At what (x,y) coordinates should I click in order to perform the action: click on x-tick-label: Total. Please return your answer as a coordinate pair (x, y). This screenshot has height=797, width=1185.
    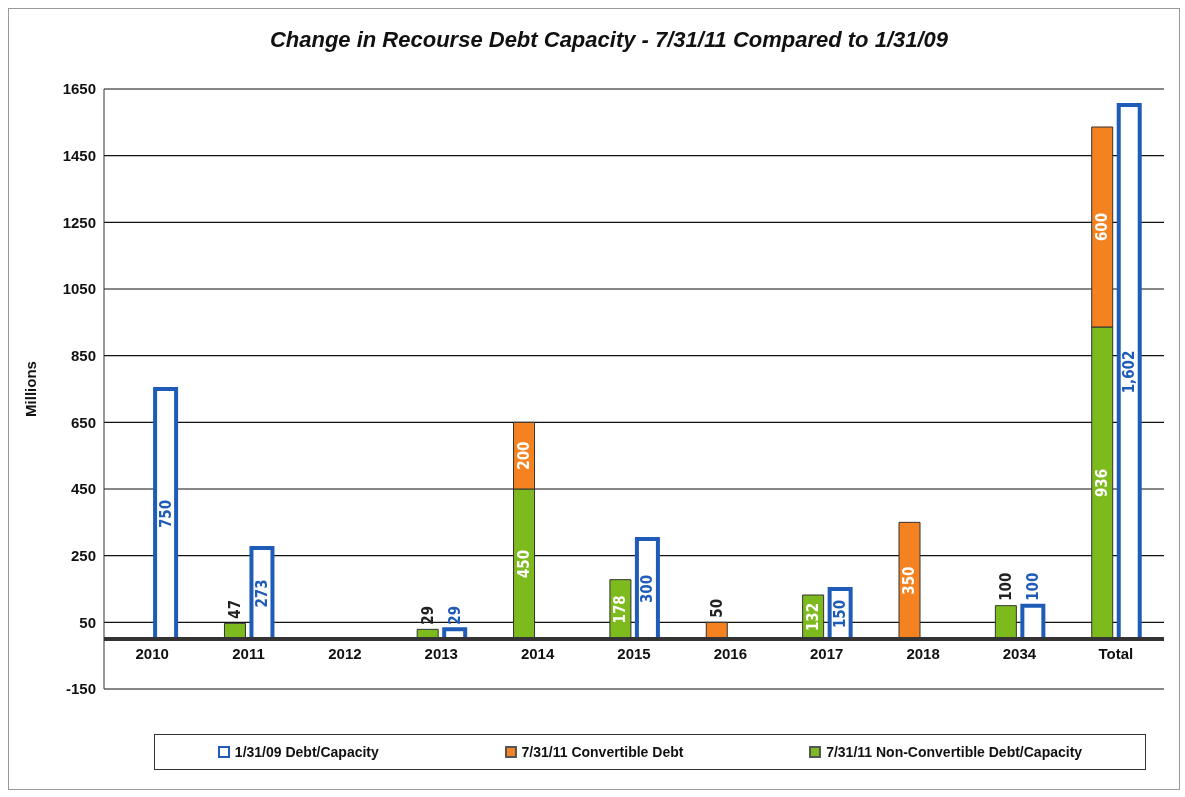
    Looking at the image, I should click on (1116, 653).